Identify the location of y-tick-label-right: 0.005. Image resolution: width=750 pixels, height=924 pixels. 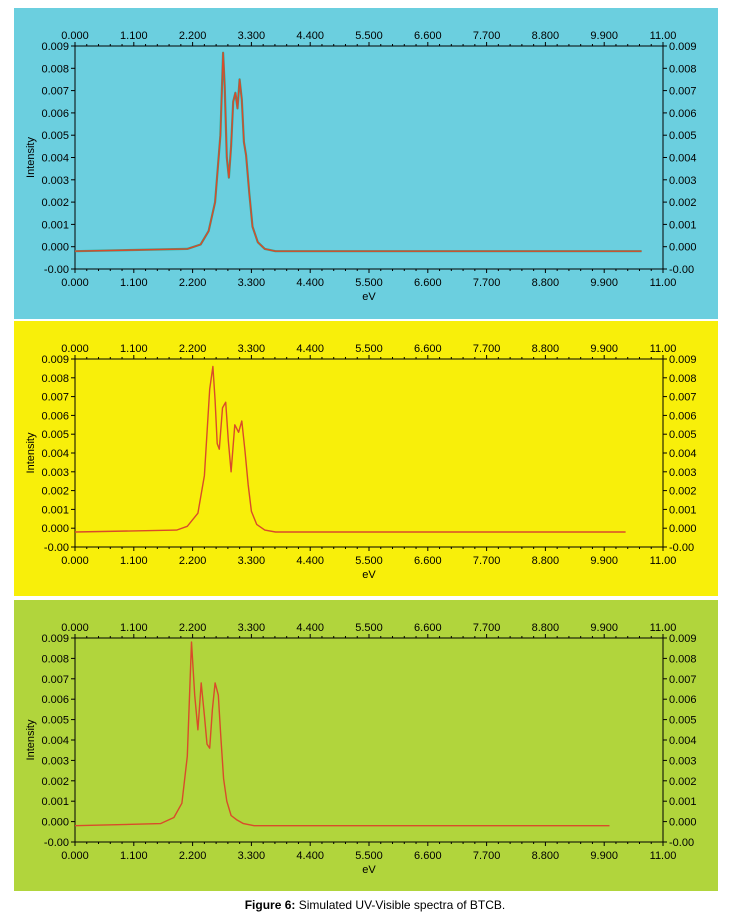
(683, 136).